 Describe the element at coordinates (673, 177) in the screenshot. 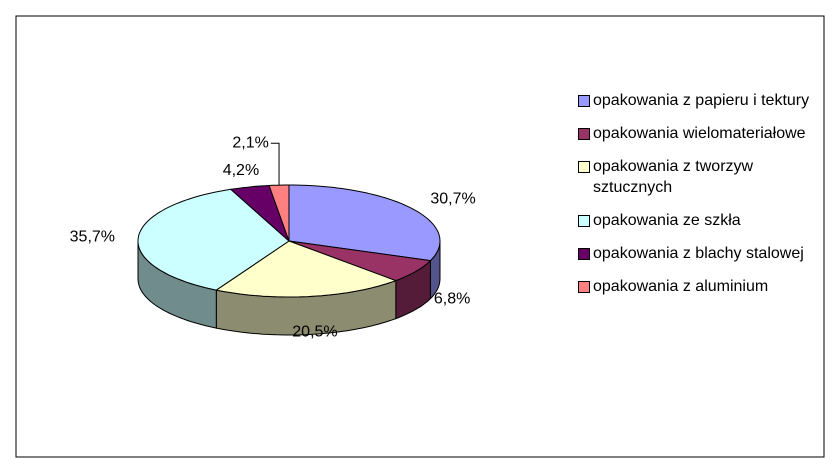

I see `legend-label: opakowania z tworzyw sztucznych` at that location.